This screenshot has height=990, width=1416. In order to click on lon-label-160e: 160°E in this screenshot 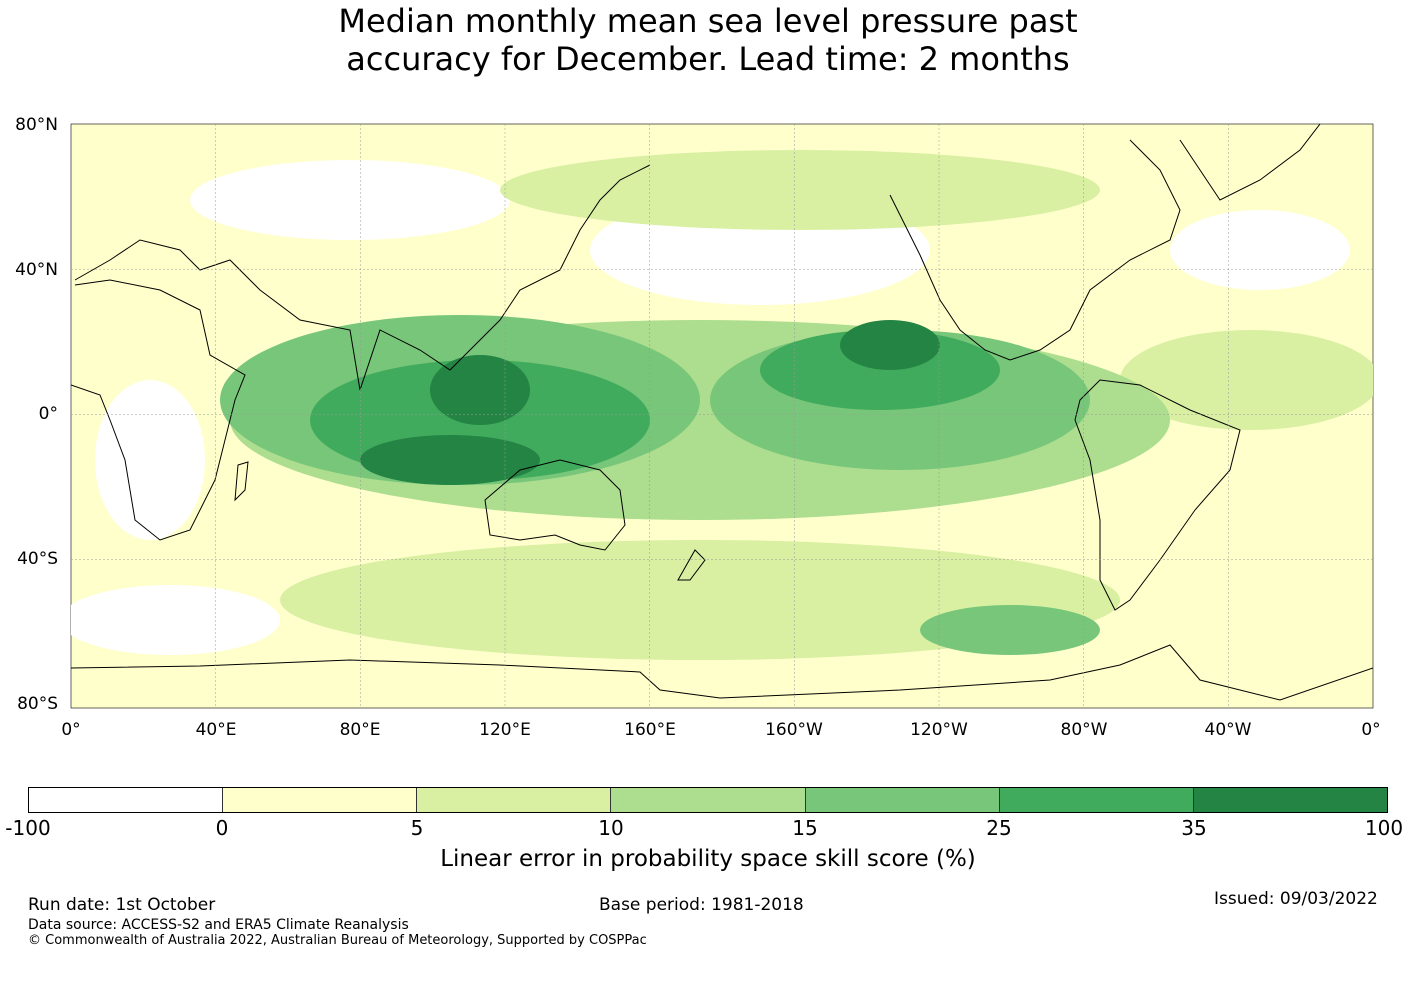, I will do `click(650, 730)`.